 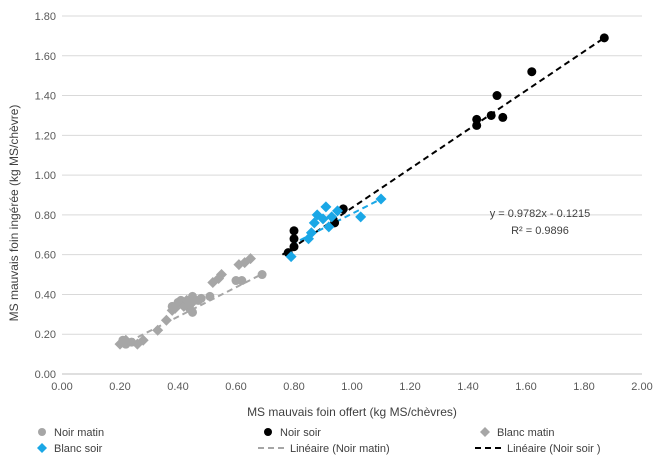 What do you see at coordinates (45, 57) in the screenshot?
I see `y-tick-label: 1.60` at bounding box center [45, 57].